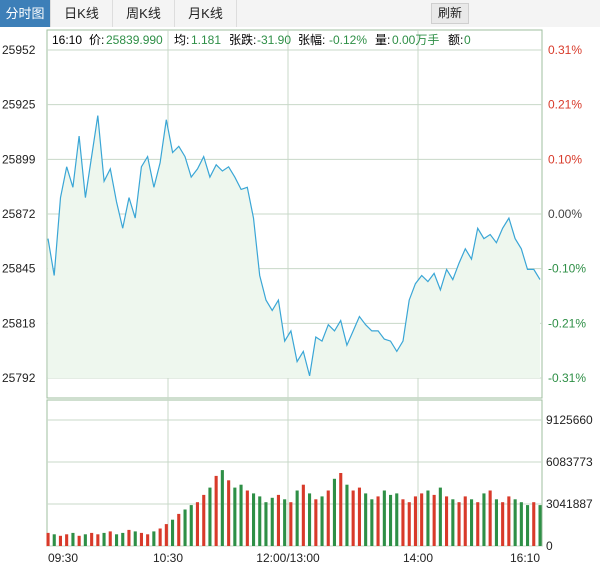 The image size is (600, 572). I want to click on time-tick-label: 14:00, so click(418, 558).